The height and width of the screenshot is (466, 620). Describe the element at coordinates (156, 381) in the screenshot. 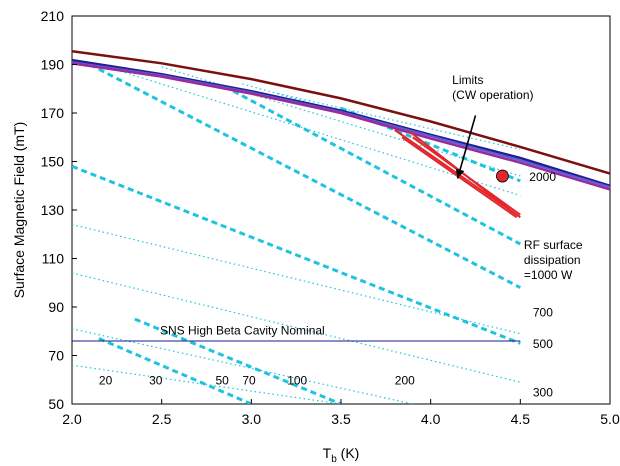

I see `power-label-2: 30` at that location.